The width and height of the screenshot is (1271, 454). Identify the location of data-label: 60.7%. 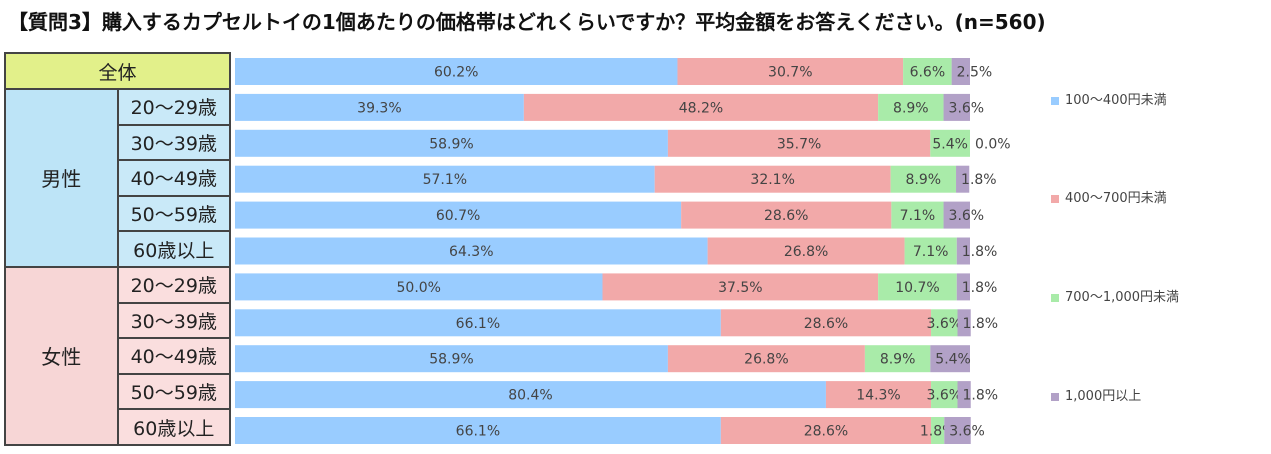
(458, 216).